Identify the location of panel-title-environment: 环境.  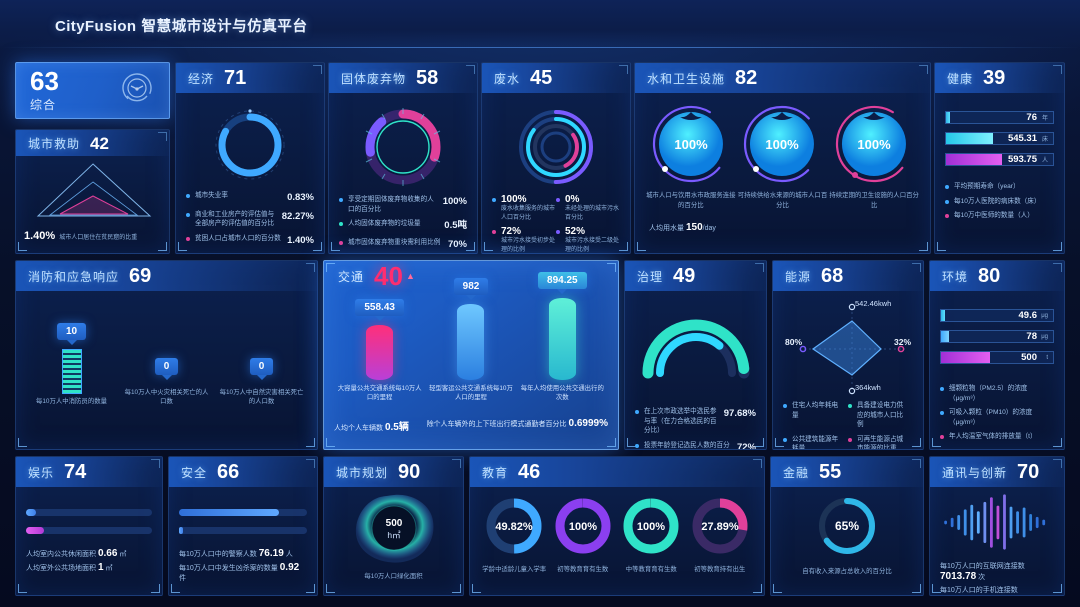
(955, 276).